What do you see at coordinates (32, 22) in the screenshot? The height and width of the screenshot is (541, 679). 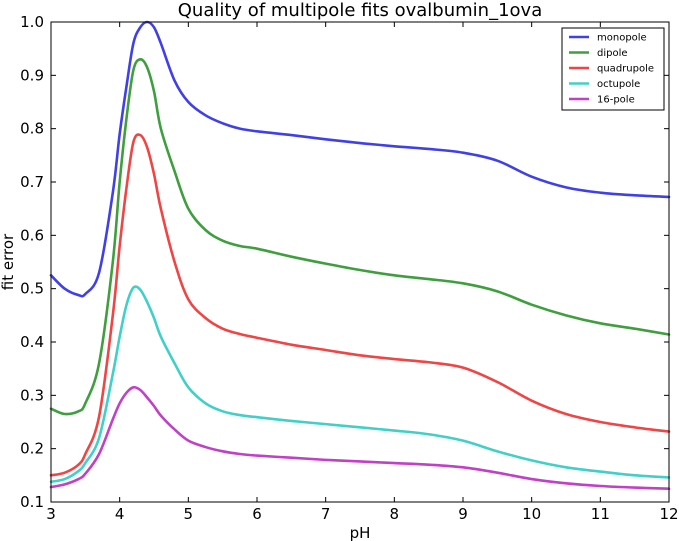 I see `y-tick-label: 1.0` at bounding box center [32, 22].